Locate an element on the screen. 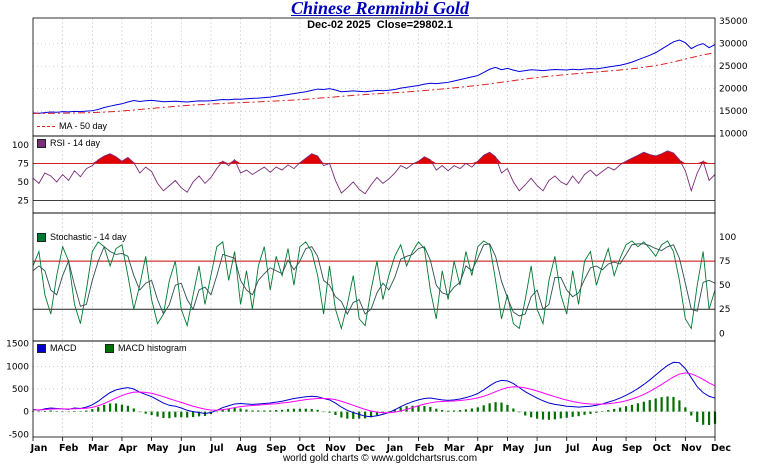 The width and height of the screenshot is (760, 475). MA - 50 day is located at coordinates (374, 83).